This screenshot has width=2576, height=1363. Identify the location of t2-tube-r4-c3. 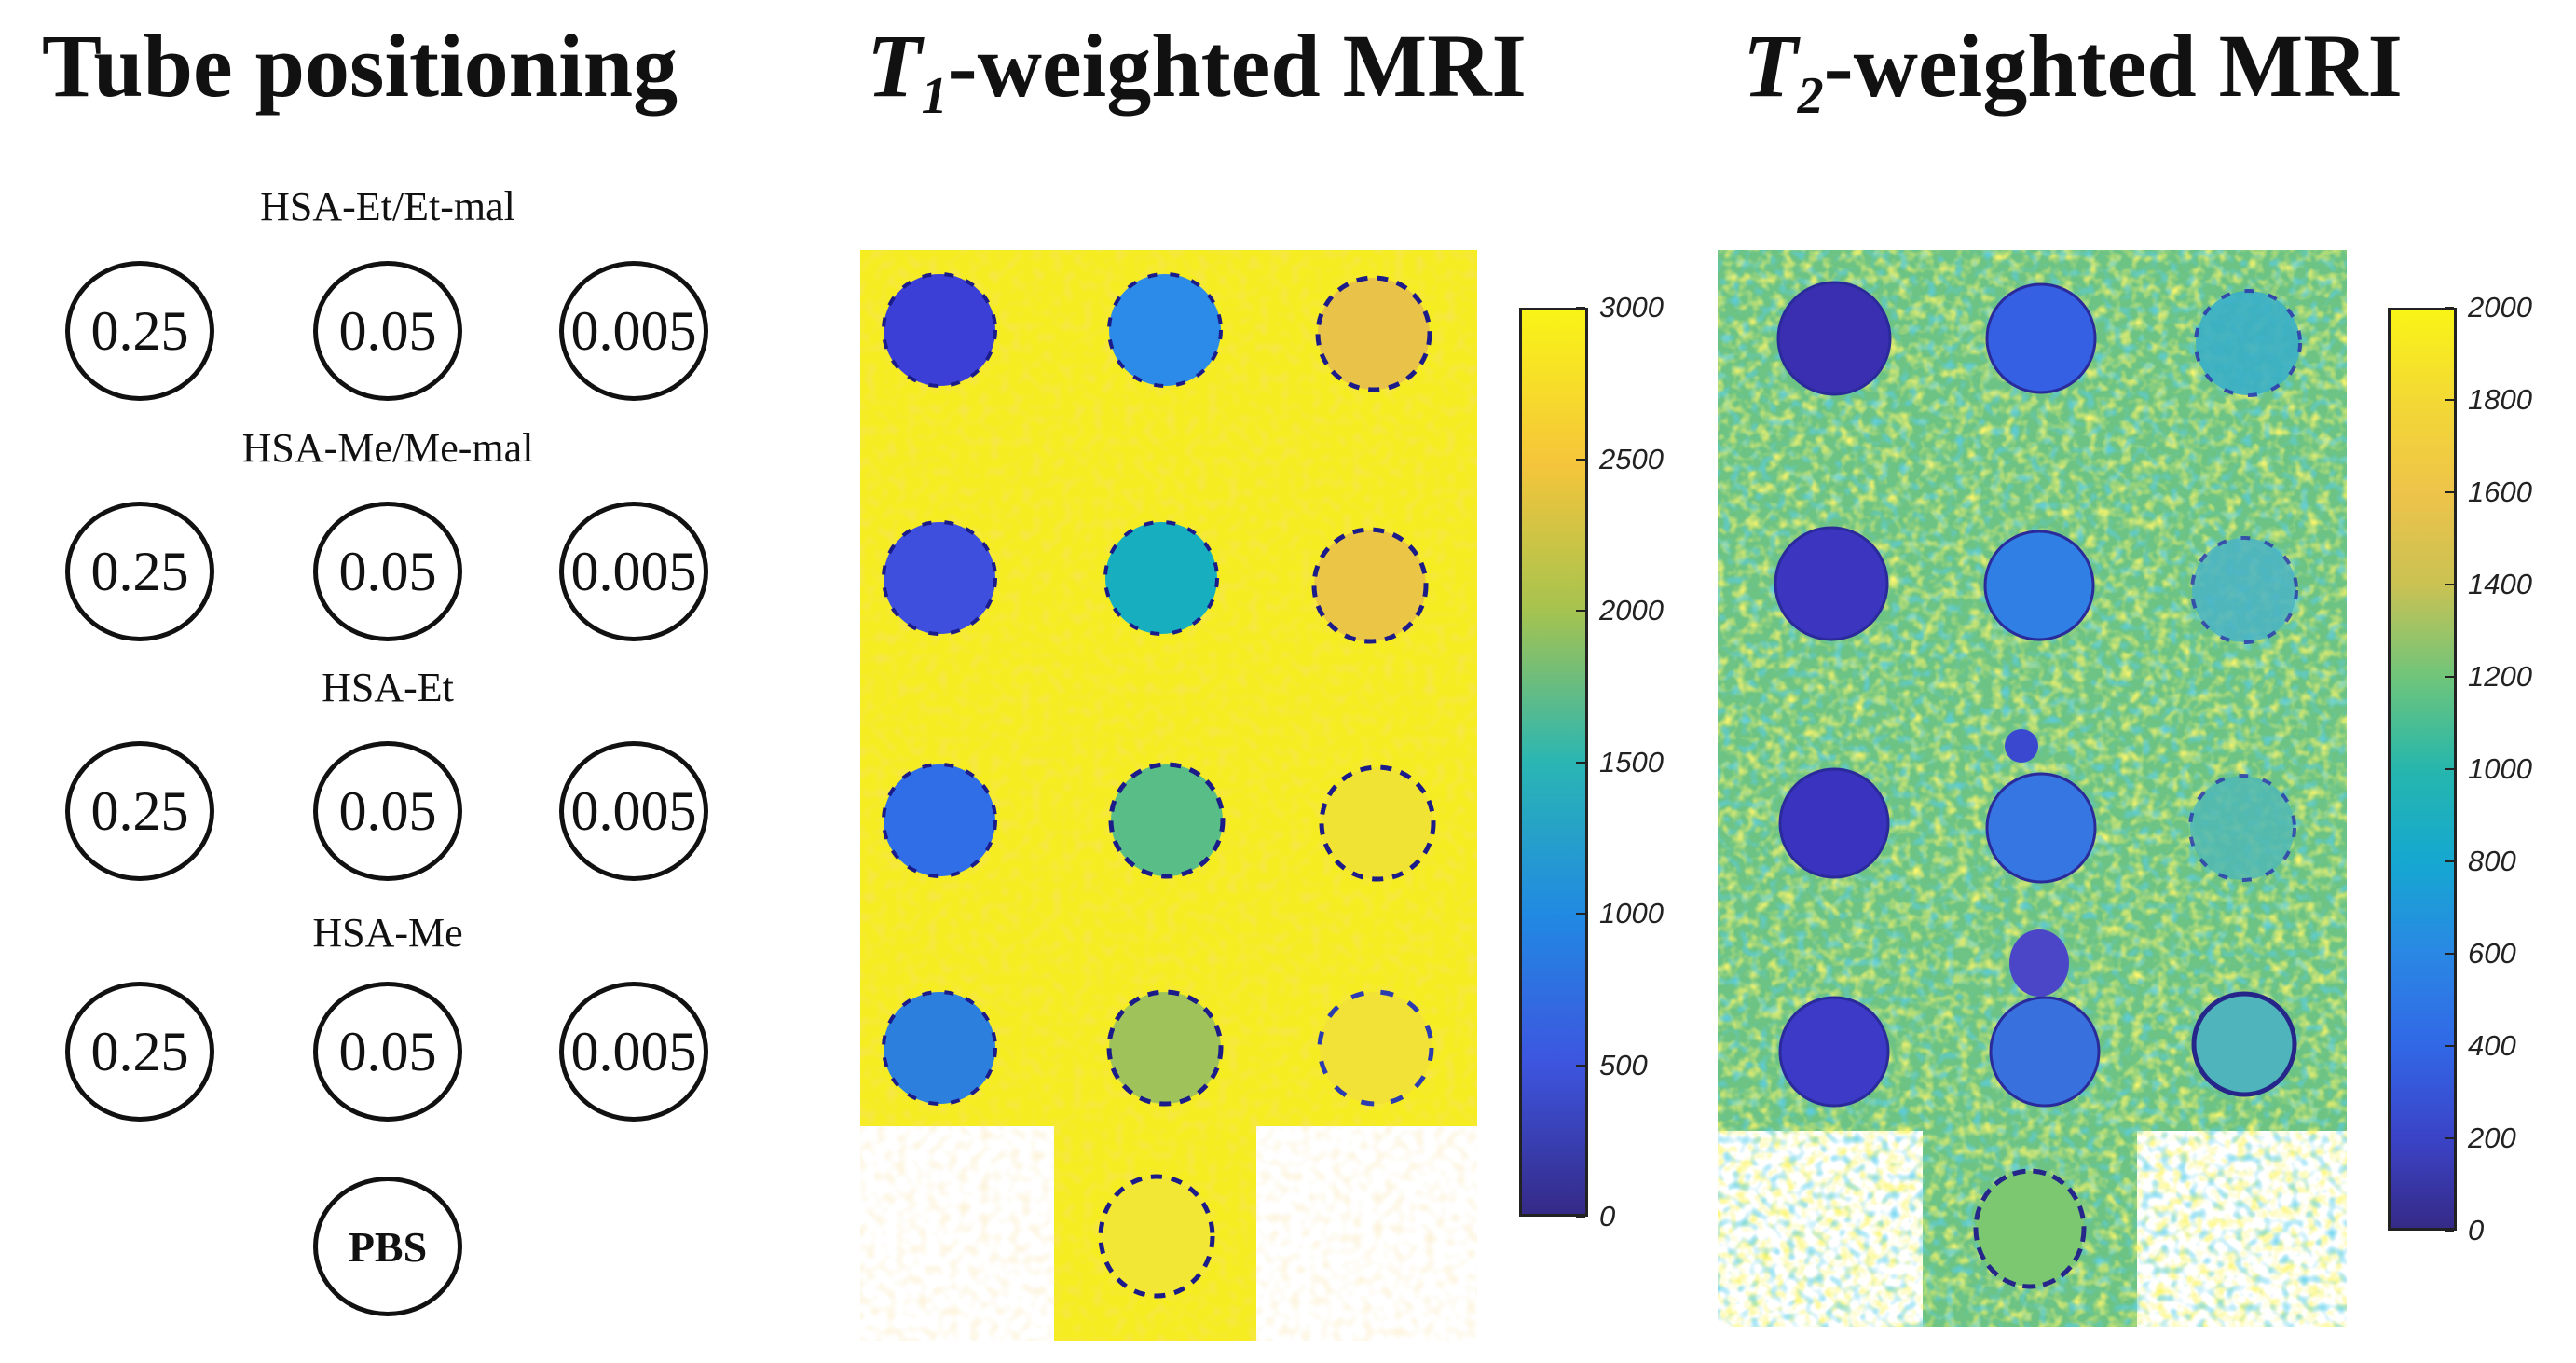
(2244, 1044).